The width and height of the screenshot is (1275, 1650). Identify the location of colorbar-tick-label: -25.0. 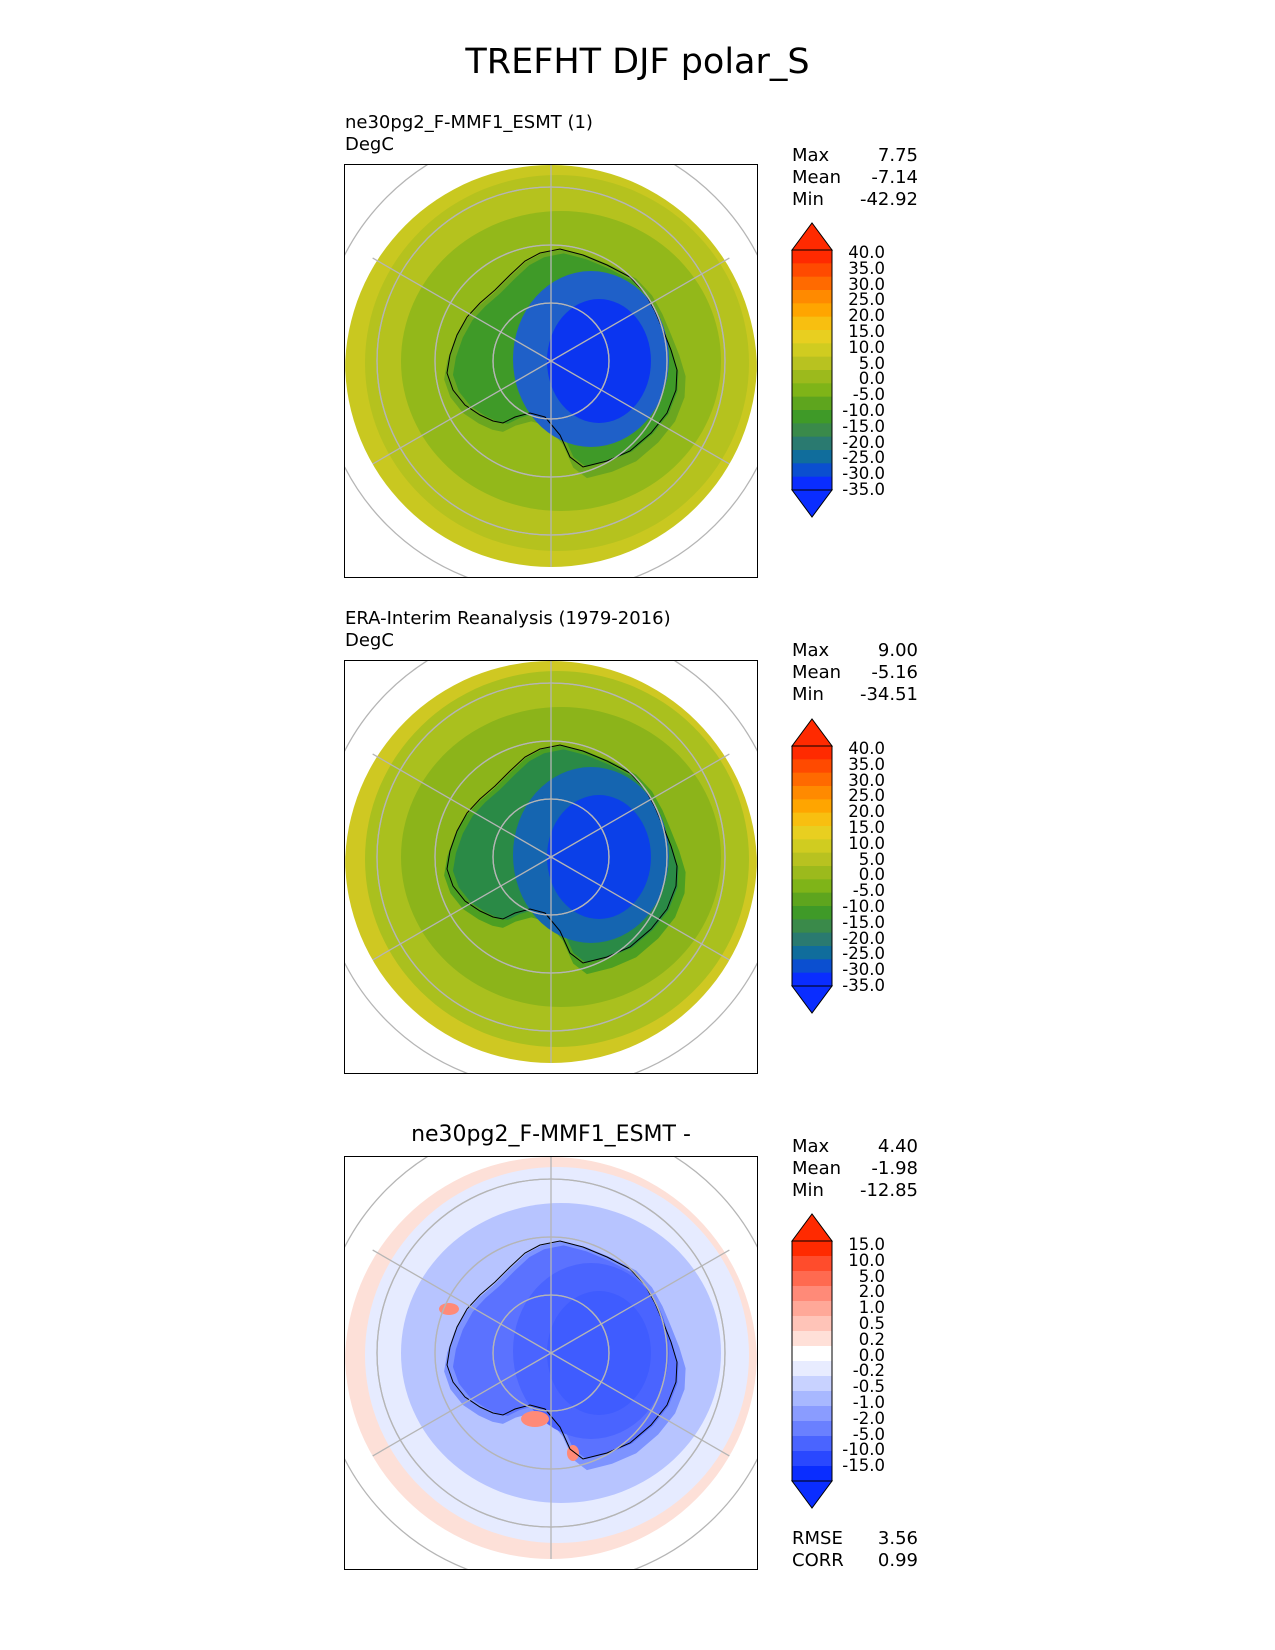
(863, 954).